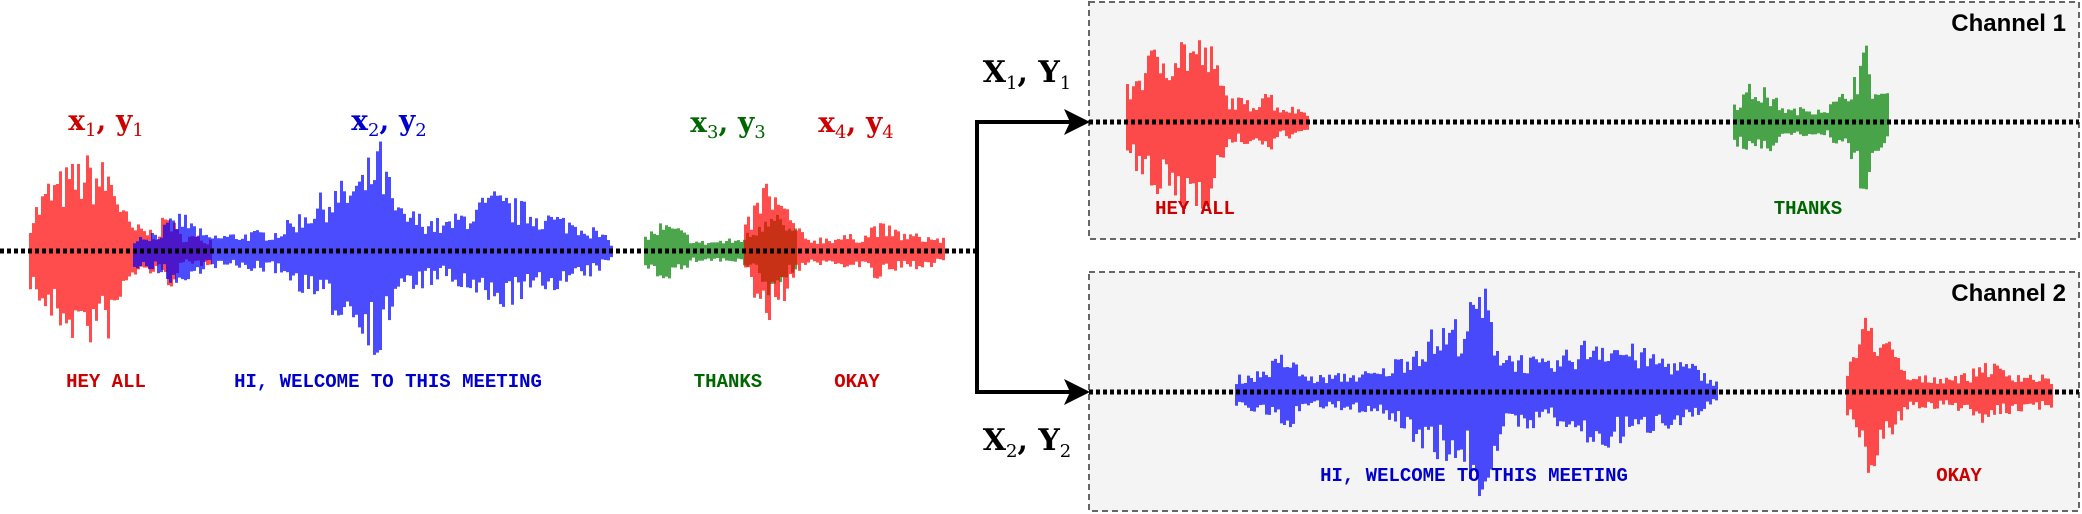 The height and width of the screenshot is (514, 2082). I want to click on waveform-okay, so click(844, 252).